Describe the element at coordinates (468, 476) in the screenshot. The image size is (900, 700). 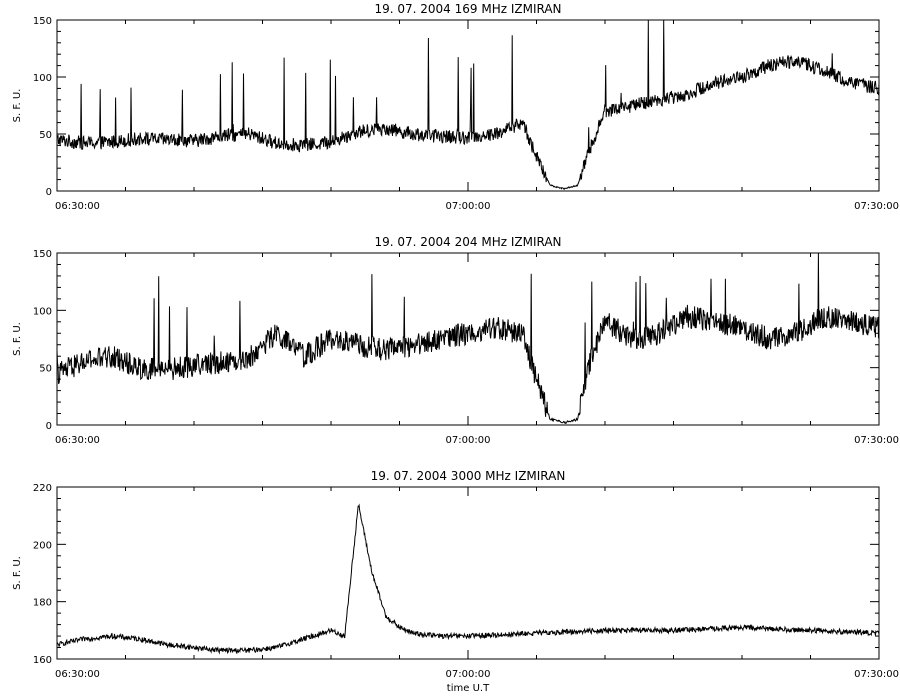
I see `chart-title: 19. 07. 2004 3000 MHz IZMIRAN` at that location.